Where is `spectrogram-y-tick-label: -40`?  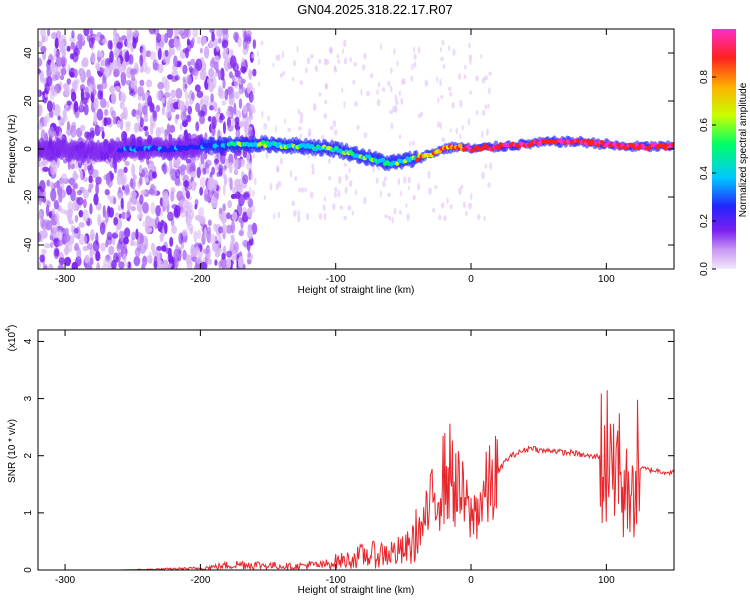 spectrogram-y-tick-label: -40 is located at coordinates (28, 244).